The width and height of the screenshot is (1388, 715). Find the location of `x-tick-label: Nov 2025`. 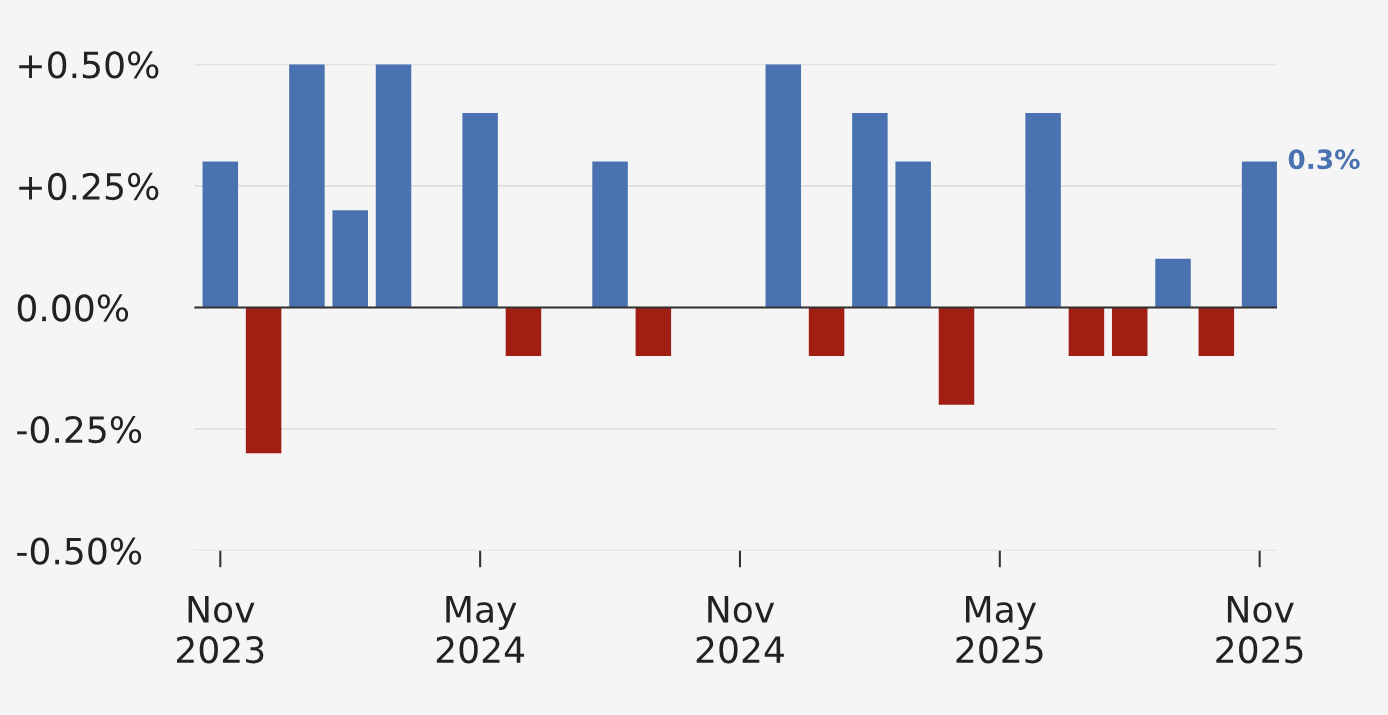

x-tick-label: Nov 2025 is located at coordinates (1259, 630).